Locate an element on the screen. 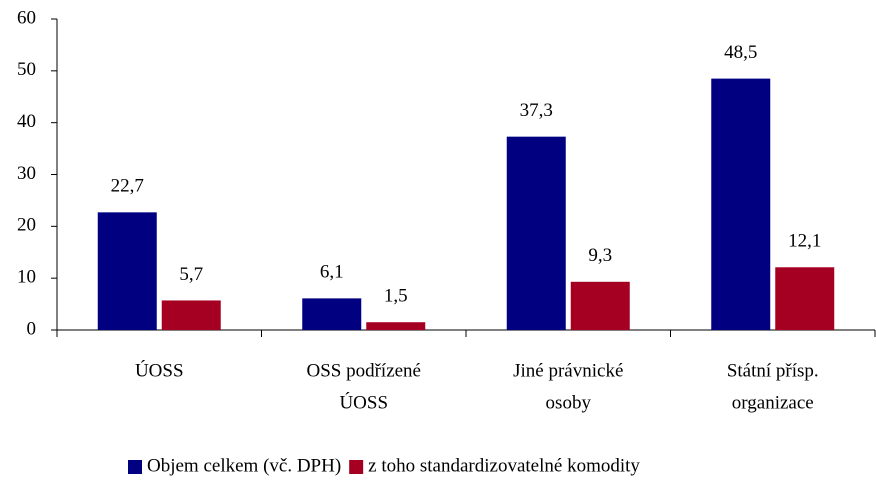 This screenshot has width=876, height=481. x-tick-label: OSS podřízené is located at coordinates (363, 370).